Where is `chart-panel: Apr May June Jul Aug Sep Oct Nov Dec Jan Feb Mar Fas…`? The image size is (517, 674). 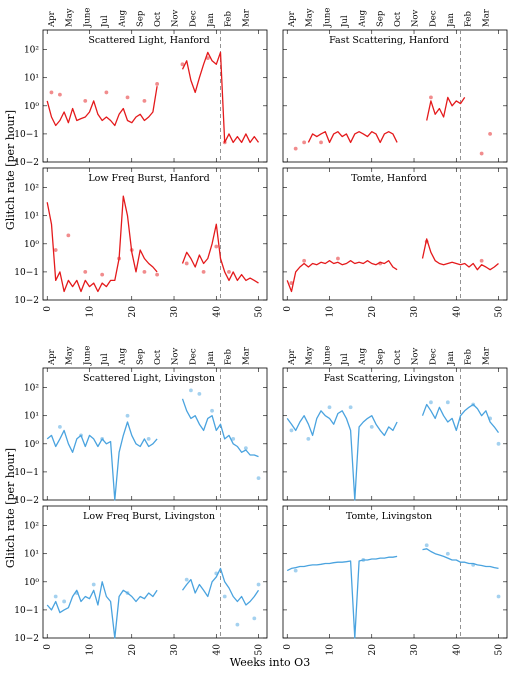 chart-panel: Apr May June Jul Aug Sep Oct Nov Dec Jan Feb Mar Fas… is located at coordinates (395, 423).